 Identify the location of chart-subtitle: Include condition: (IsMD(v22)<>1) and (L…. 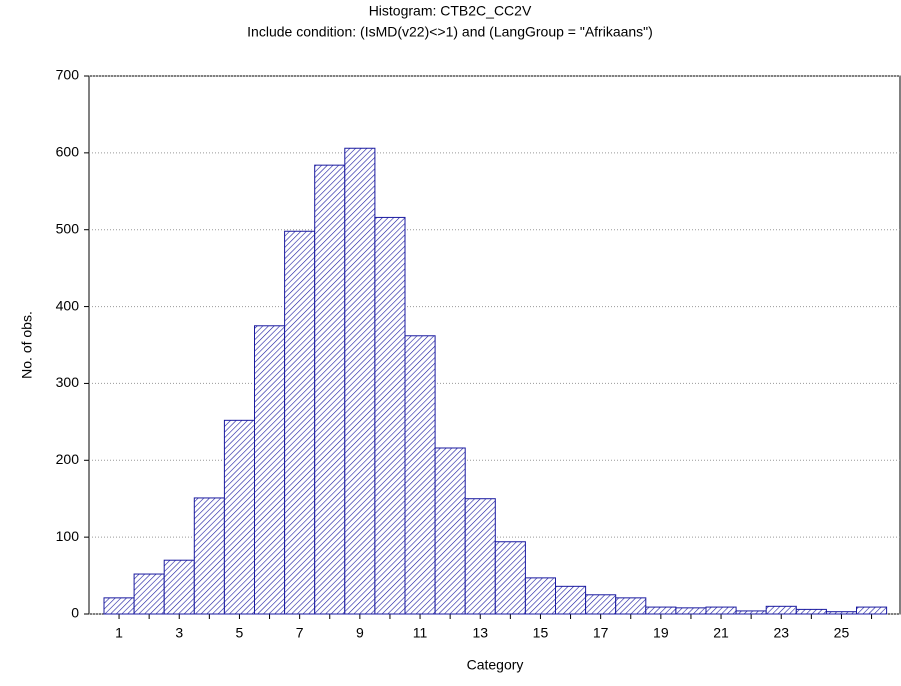
(450, 32).